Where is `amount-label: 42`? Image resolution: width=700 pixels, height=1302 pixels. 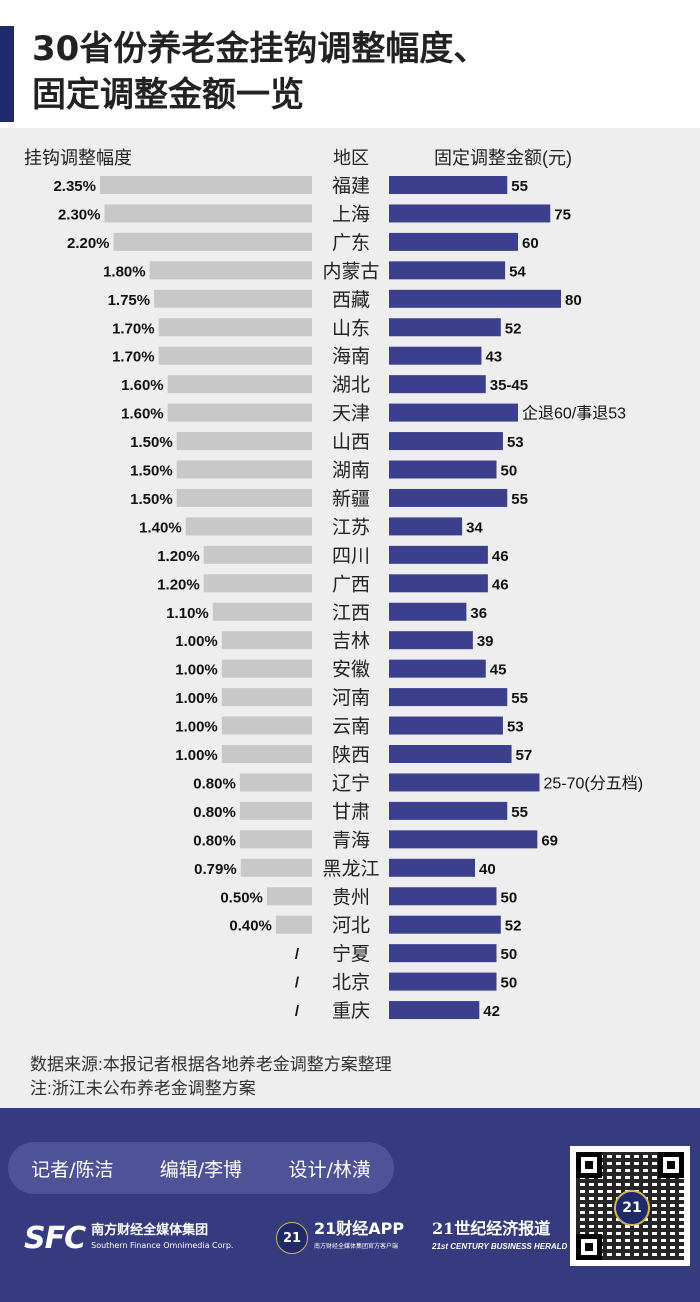
amount-label: 42 is located at coordinates (491, 1011).